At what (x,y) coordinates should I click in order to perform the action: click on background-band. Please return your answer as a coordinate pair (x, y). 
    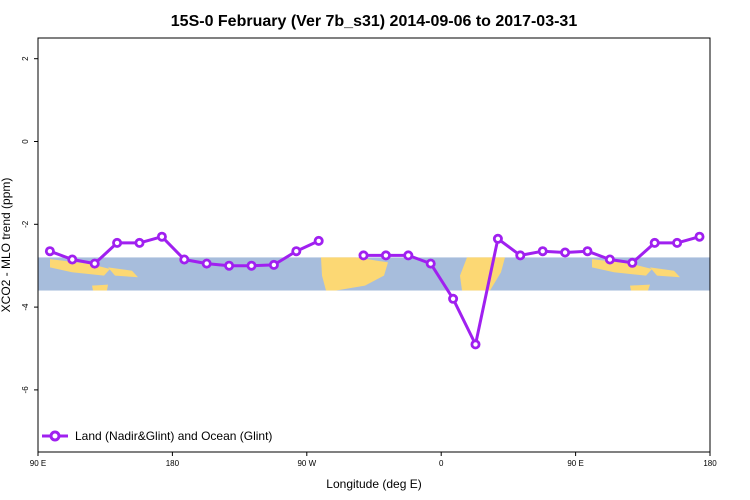
    Looking at the image, I should click on (374, 274).